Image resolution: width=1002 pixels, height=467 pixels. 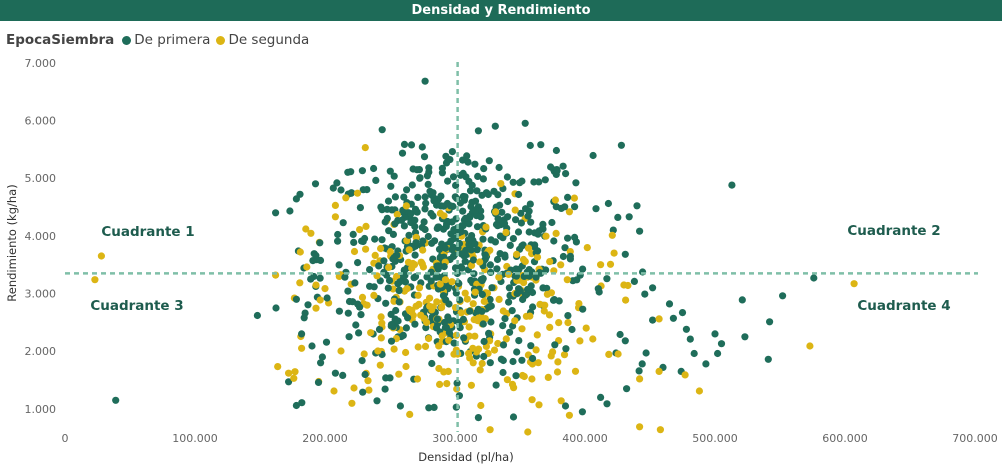 I want to click on legend-item-de-primera: De primera, so click(x=165, y=40).